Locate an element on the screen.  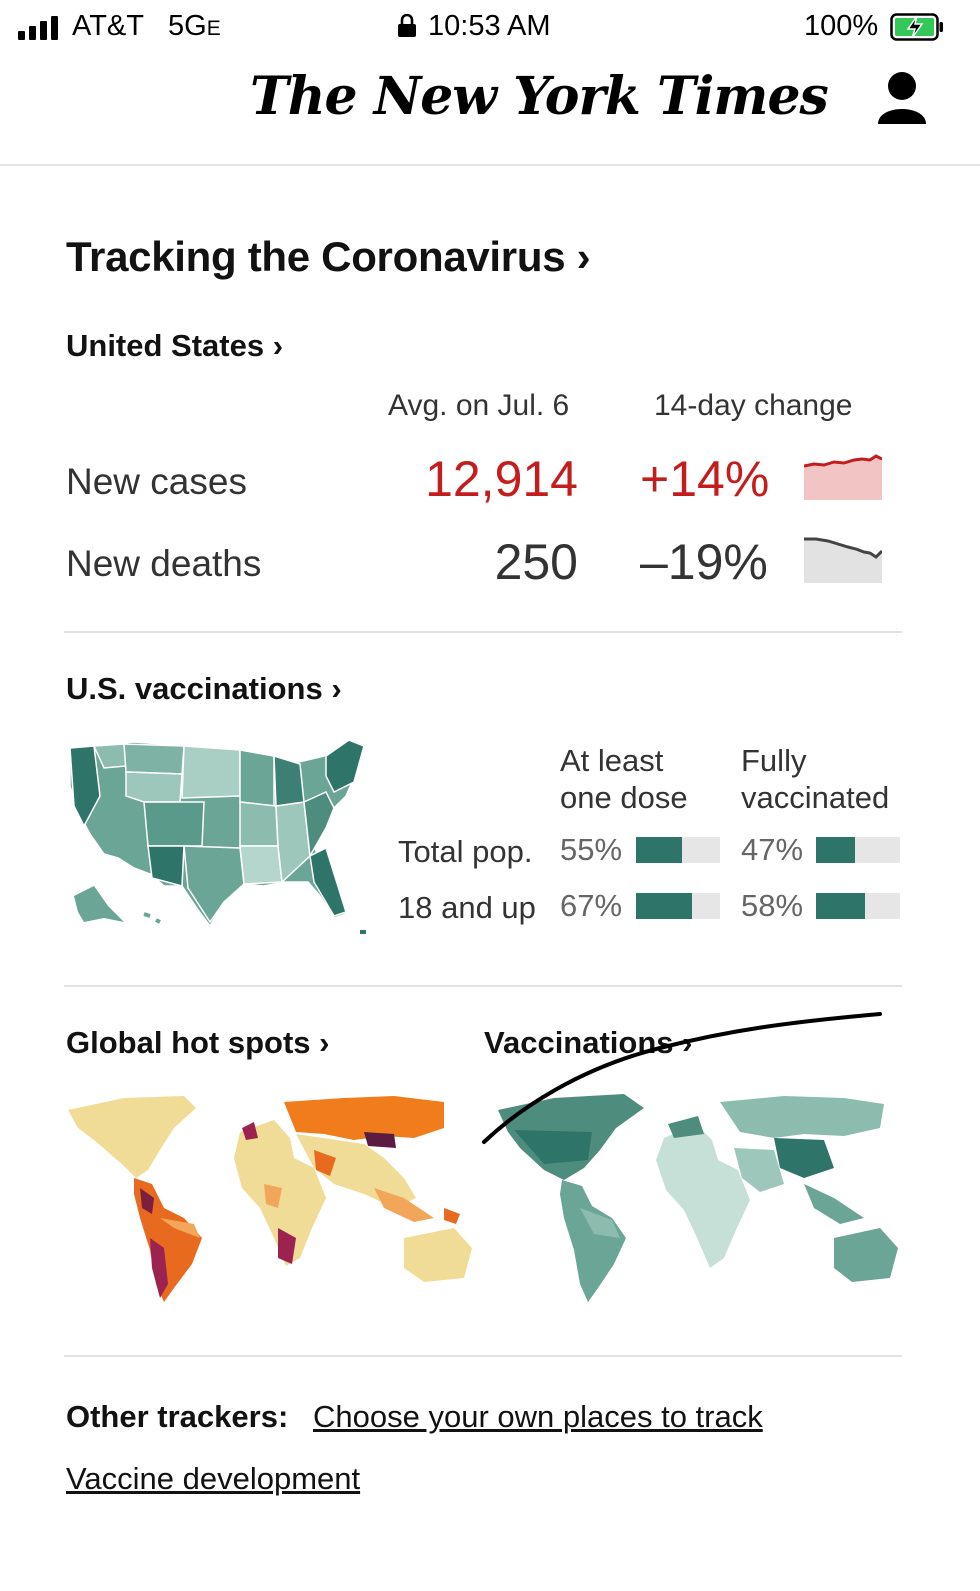
choose-places-link: Choose your own places to track is located at coordinates (538, 1416).